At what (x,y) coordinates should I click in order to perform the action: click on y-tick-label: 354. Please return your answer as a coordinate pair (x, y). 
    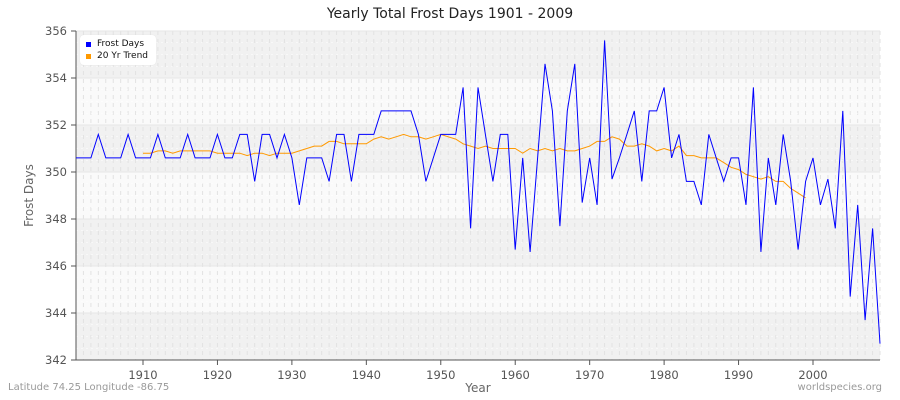
    Looking at the image, I should click on (56, 78).